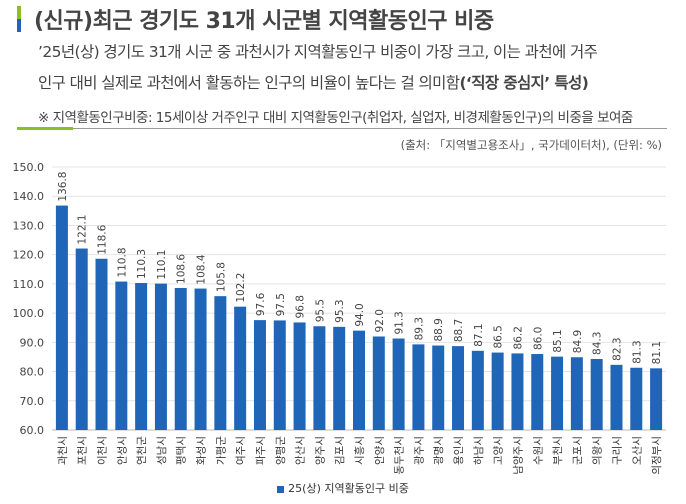  Describe the element at coordinates (142, 264) in the screenshot. I see `data-label: 110.3` at that location.